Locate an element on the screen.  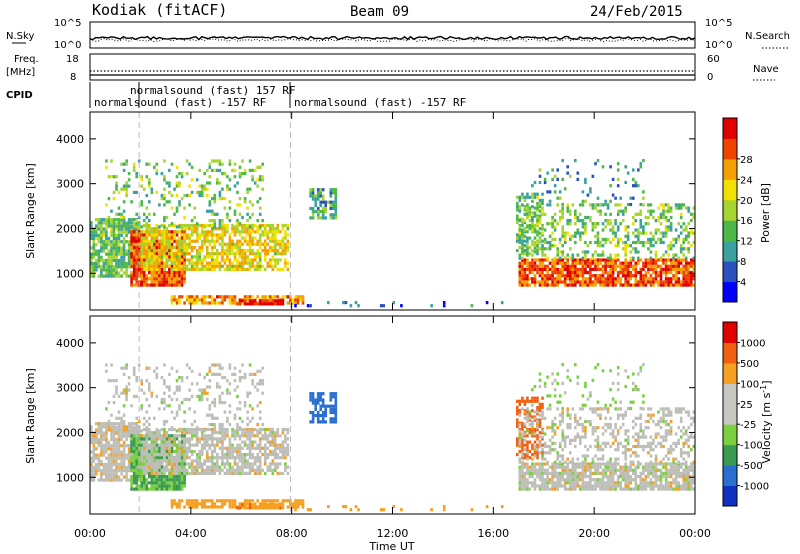
cpid-label: CPID is located at coordinates (19, 95).